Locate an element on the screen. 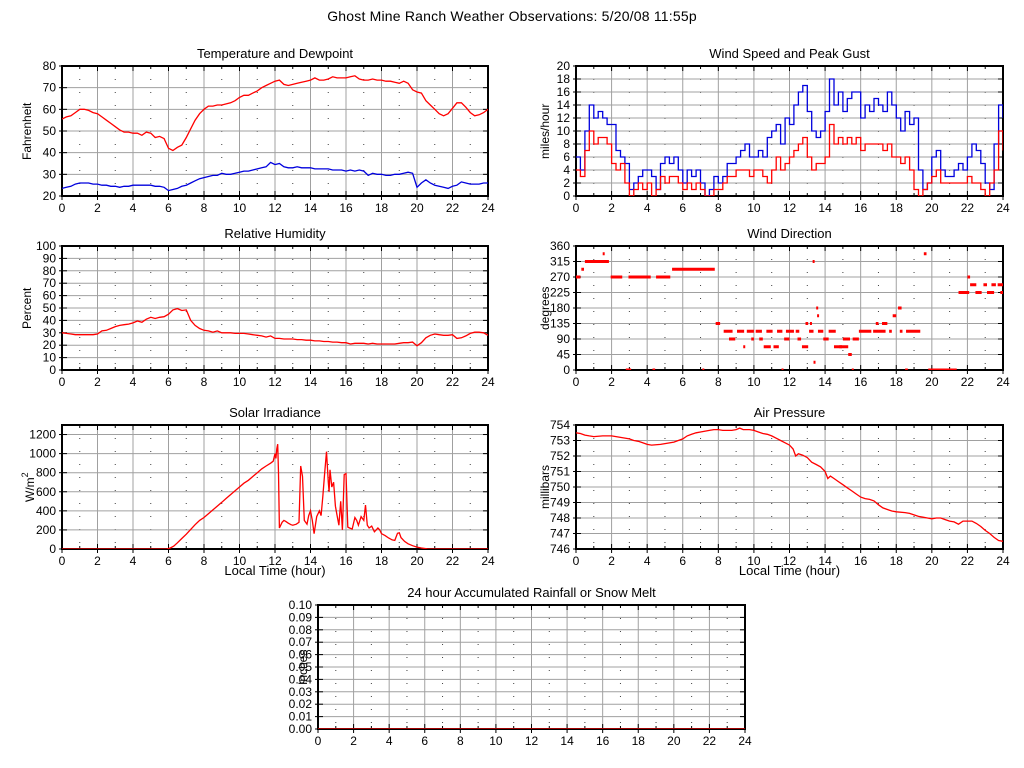  svg-text: 200 is located at coordinates (46, 530).